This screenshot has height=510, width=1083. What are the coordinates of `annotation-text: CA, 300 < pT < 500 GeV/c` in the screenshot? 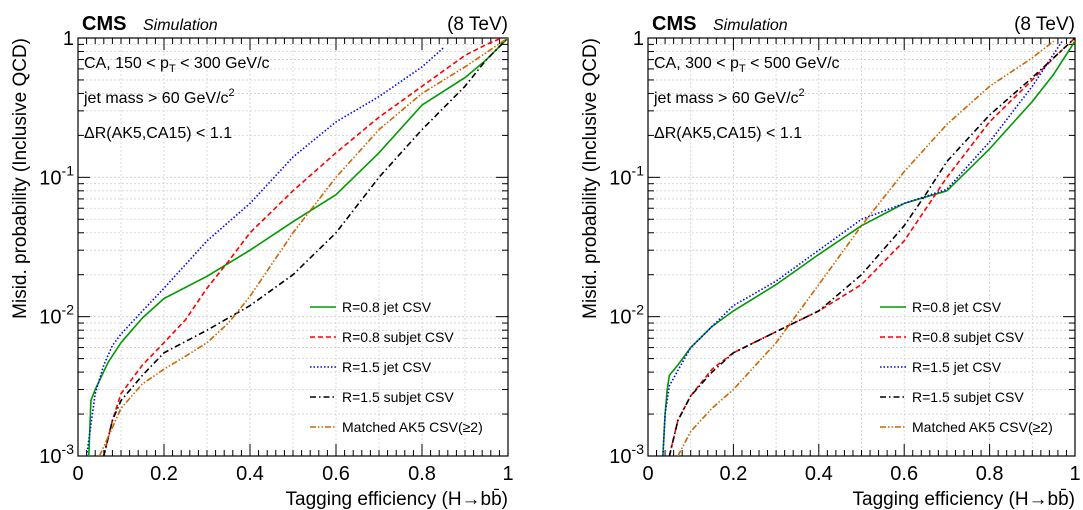 It's located at (747, 65).